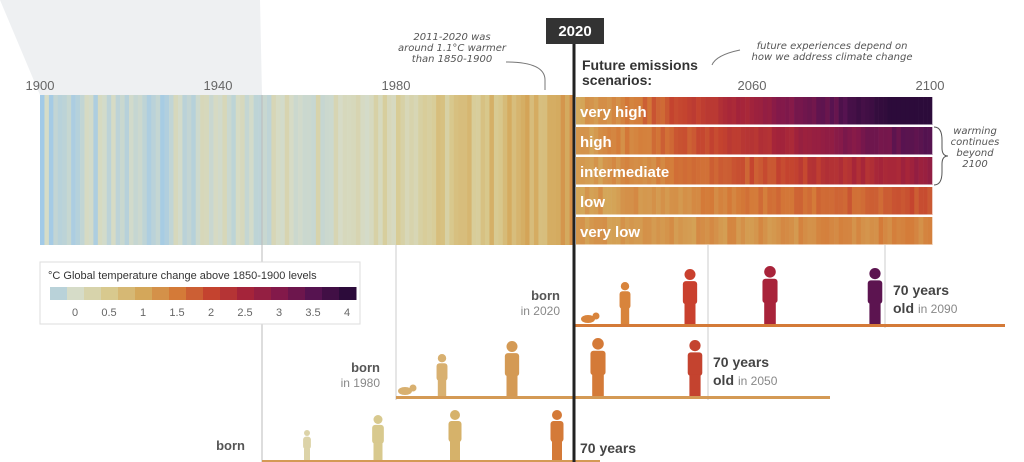  I want to click on scenarios-title: Future emissions scenarios:, so click(640, 72).